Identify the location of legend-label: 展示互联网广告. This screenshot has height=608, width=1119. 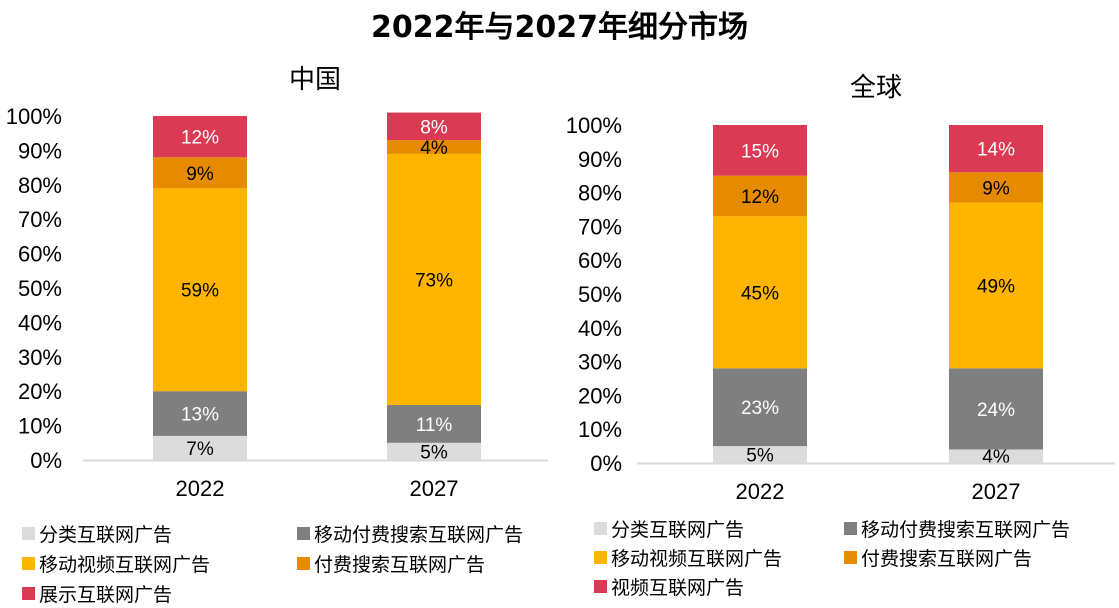
(106, 595).